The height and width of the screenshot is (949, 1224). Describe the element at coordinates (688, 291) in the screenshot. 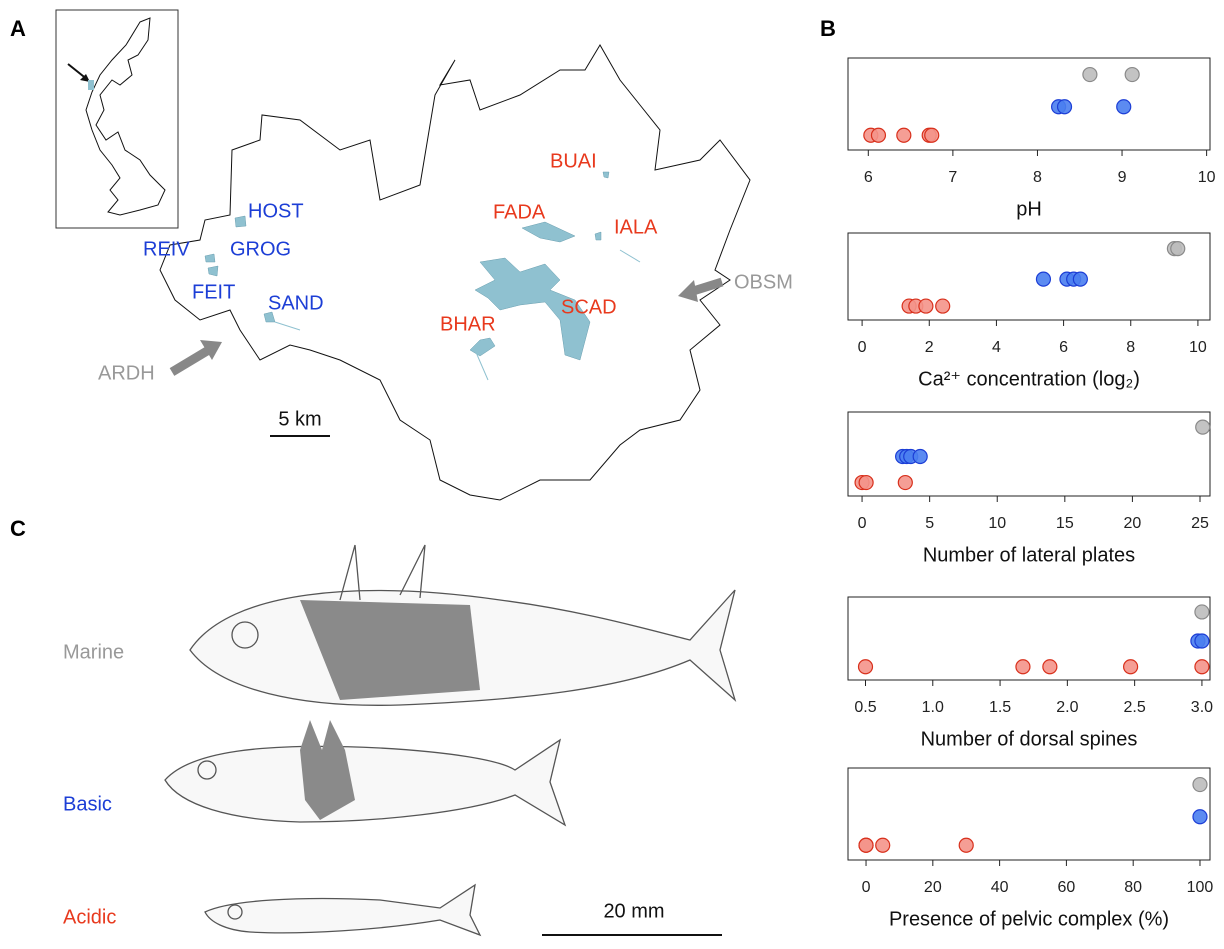

I see `arrowhead-obsm` at that location.